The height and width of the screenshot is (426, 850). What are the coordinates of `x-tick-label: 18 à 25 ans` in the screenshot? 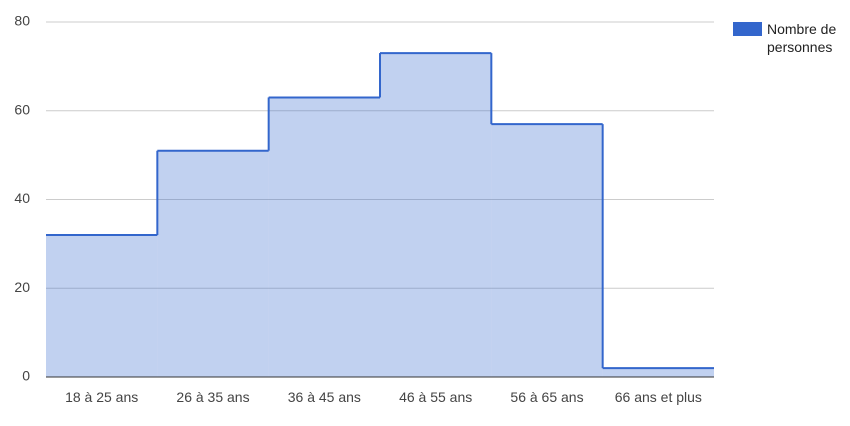 It's located at (102, 397).